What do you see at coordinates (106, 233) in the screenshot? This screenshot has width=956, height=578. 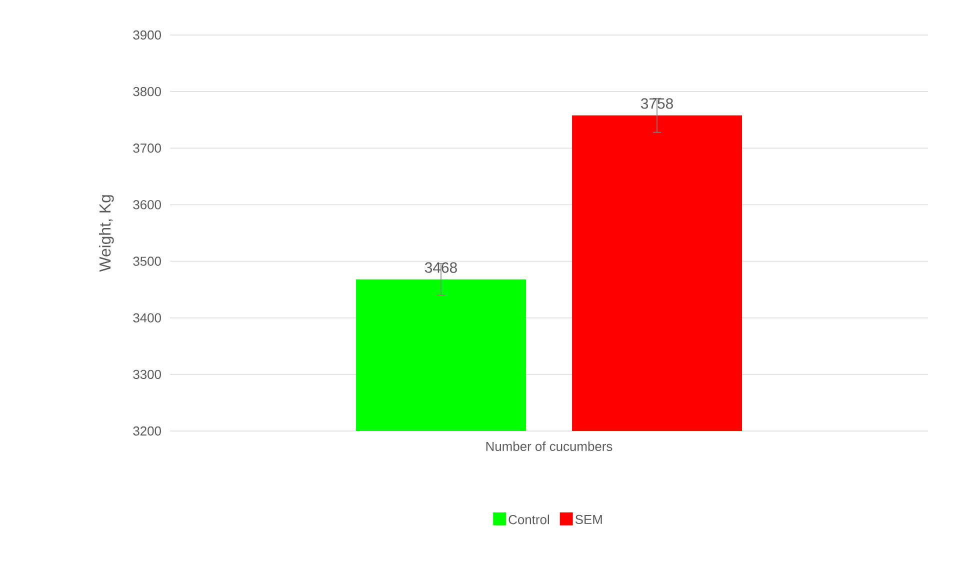 I see `y-axis-title: Weight, Kg` at bounding box center [106, 233].